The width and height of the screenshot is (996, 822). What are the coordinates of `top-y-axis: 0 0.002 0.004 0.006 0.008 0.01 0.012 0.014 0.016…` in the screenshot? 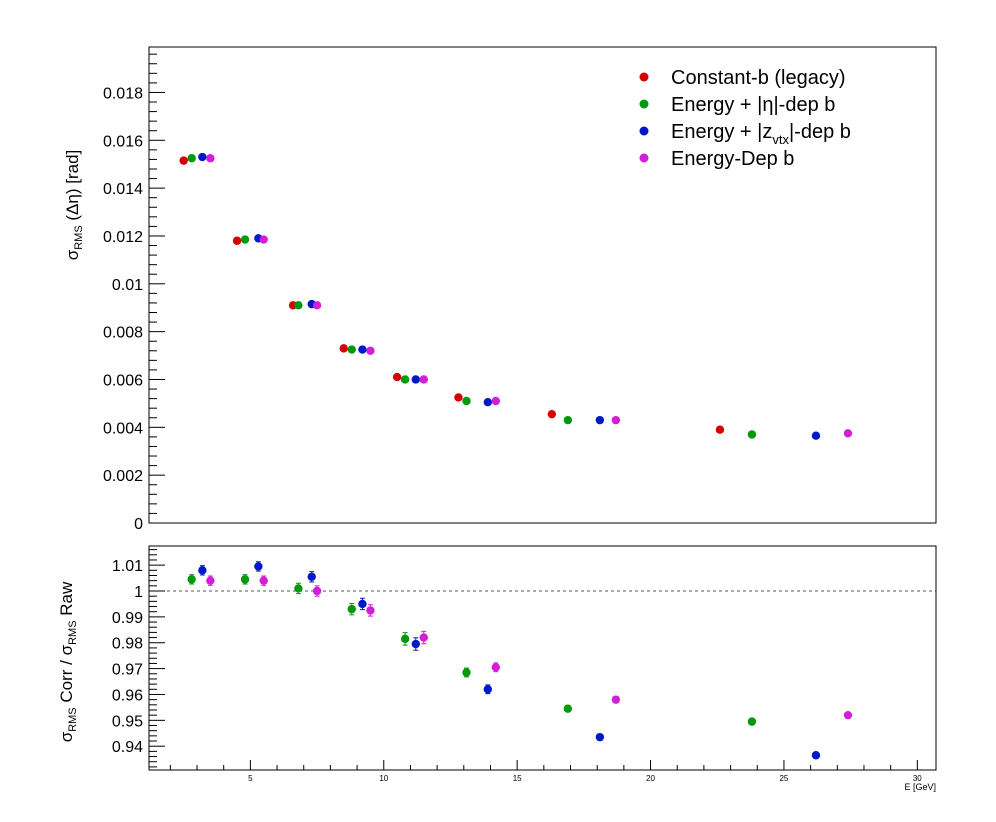 It's located at (134, 293).